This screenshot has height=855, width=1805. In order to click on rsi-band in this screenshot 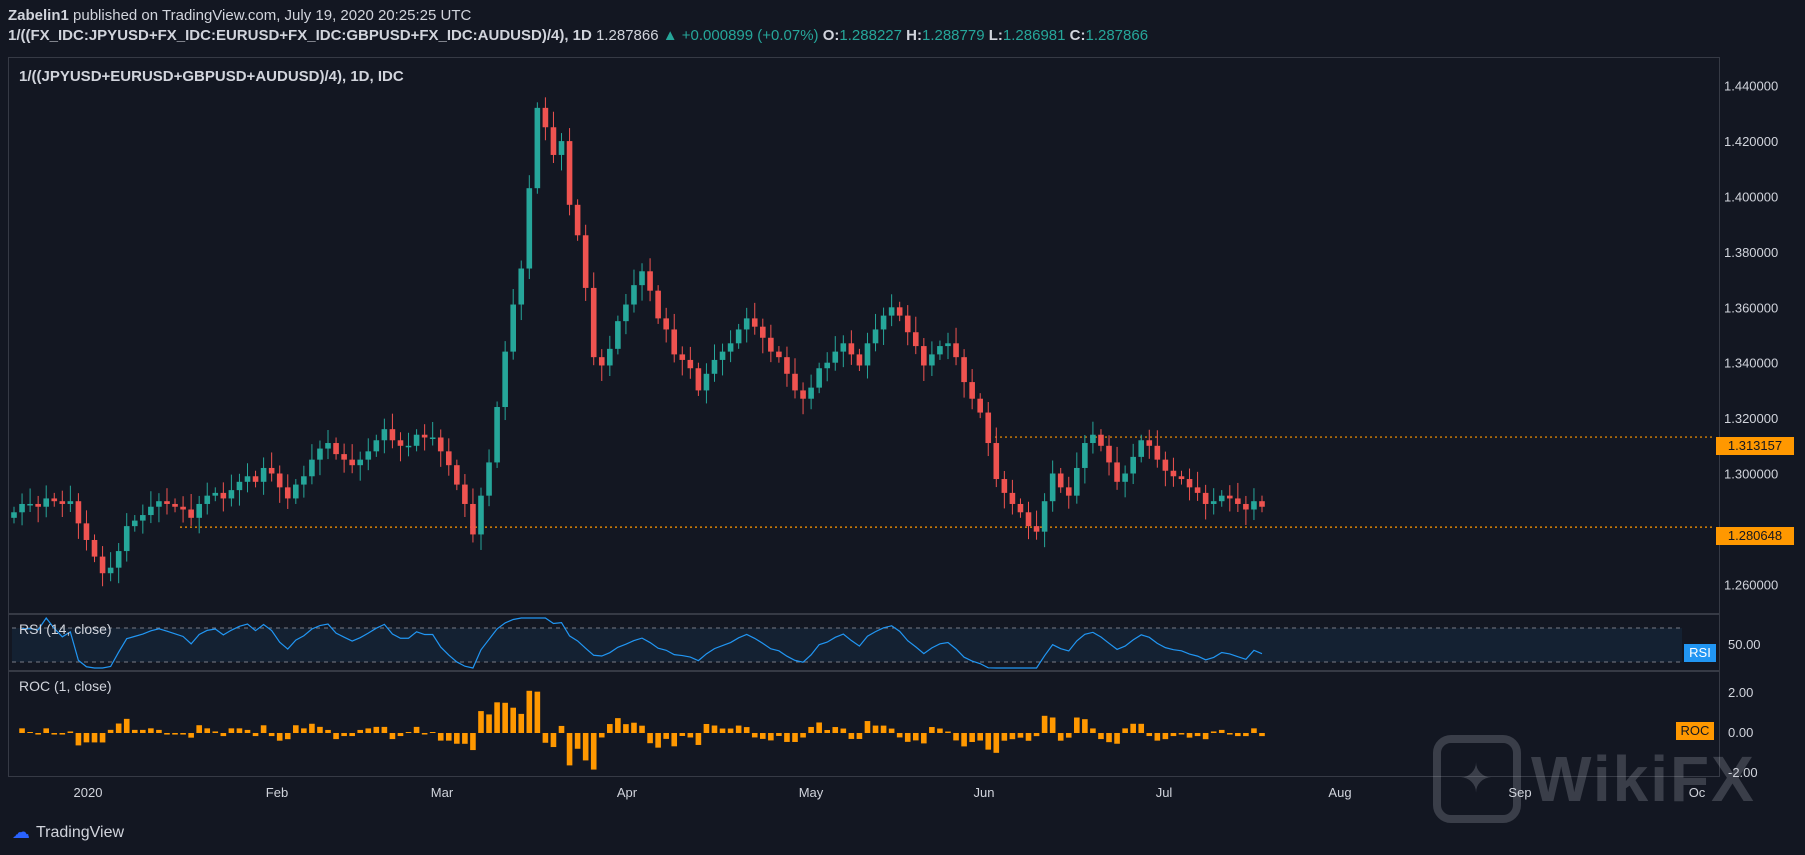, I will do `click(847, 645)`.